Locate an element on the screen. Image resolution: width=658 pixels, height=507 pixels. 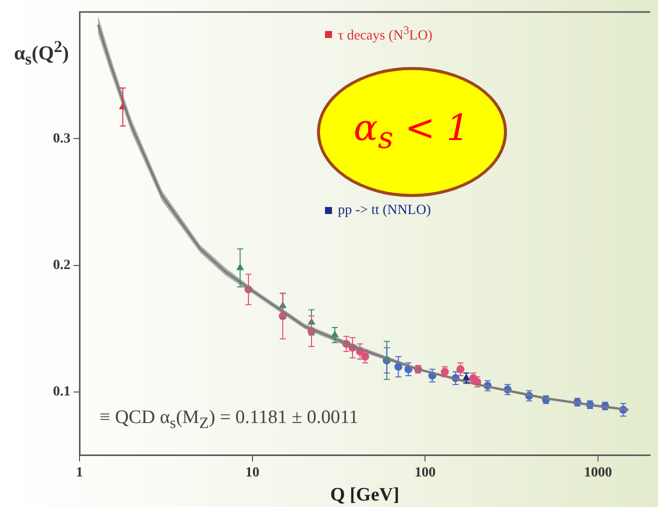
ellipse-callout: α$_{s}$ < 1 is located at coordinates (411, 132).